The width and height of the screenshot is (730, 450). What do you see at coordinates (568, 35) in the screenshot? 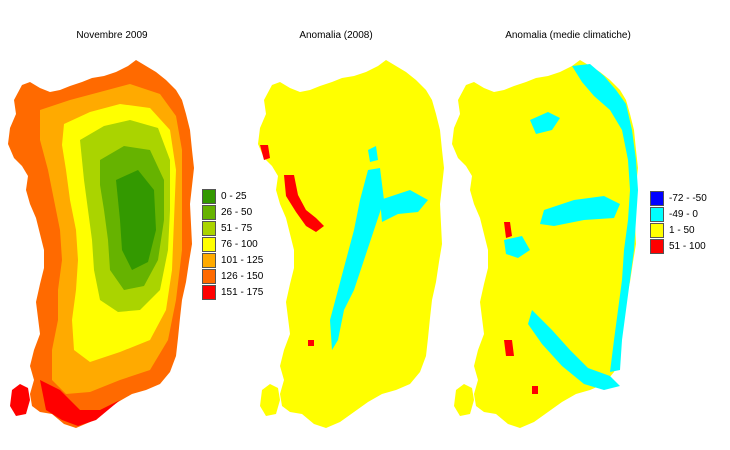
I see `panel-title-anomaly-climate: Anomalia (medie climatiche)` at bounding box center [568, 35].